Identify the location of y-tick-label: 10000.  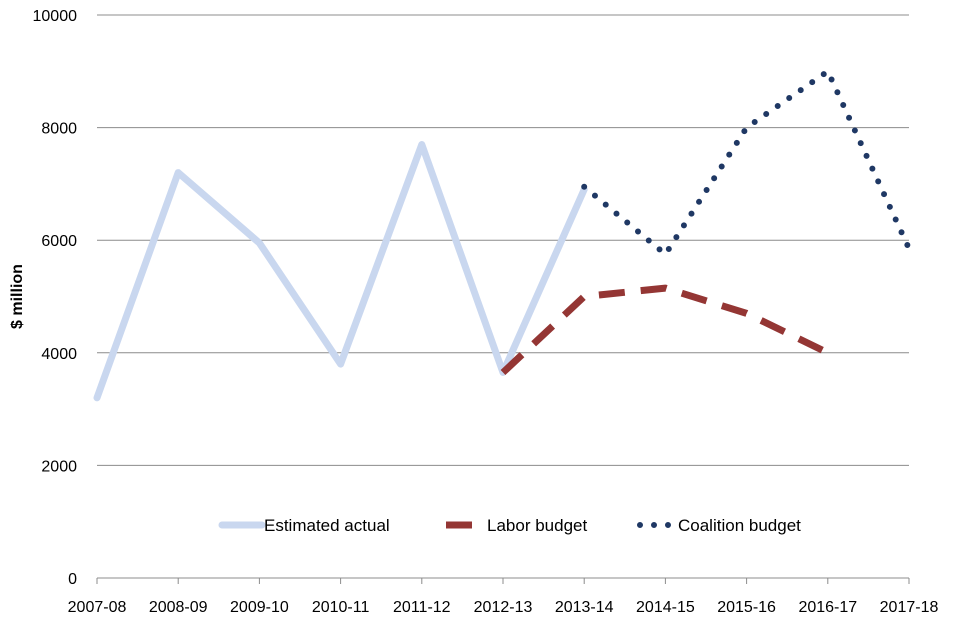
(55, 16).